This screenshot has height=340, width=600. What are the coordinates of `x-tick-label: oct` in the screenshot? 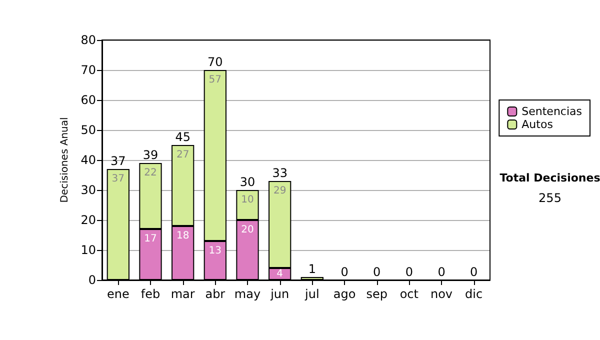 It's located at (409, 294).